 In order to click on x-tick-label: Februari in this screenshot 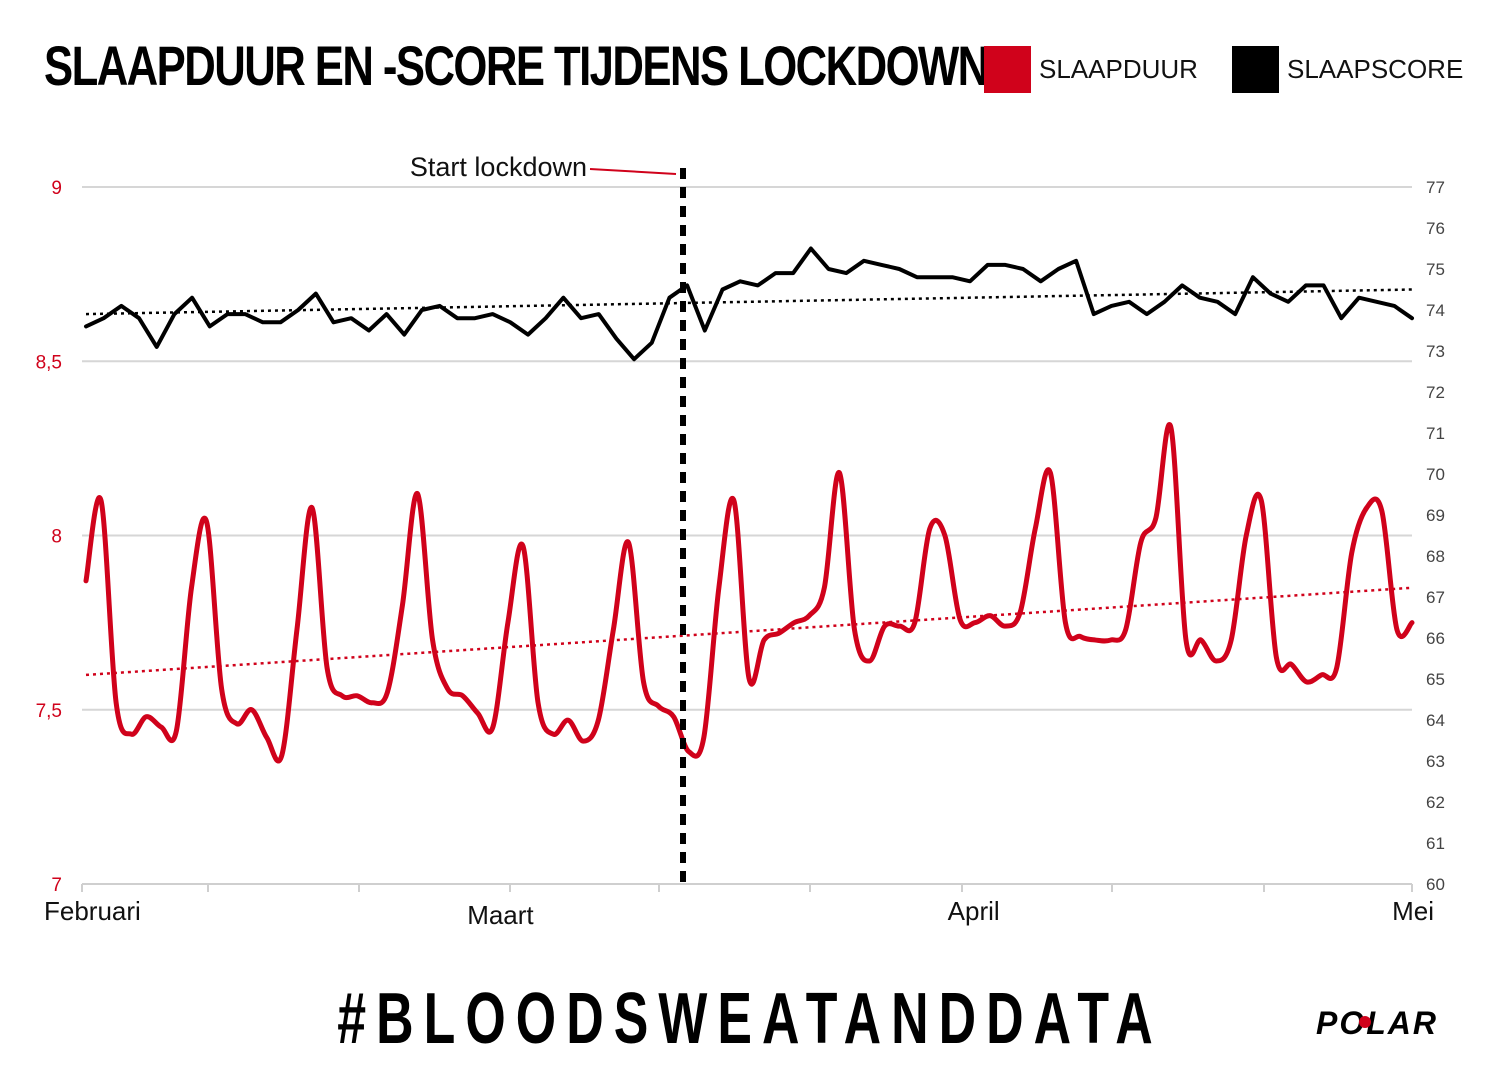, I will do `click(92, 911)`.